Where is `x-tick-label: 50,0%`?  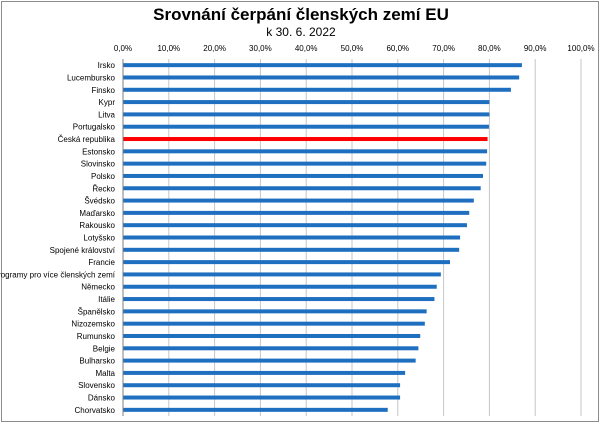 x-tick-label: 50,0% is located at coordinates (352, 48).